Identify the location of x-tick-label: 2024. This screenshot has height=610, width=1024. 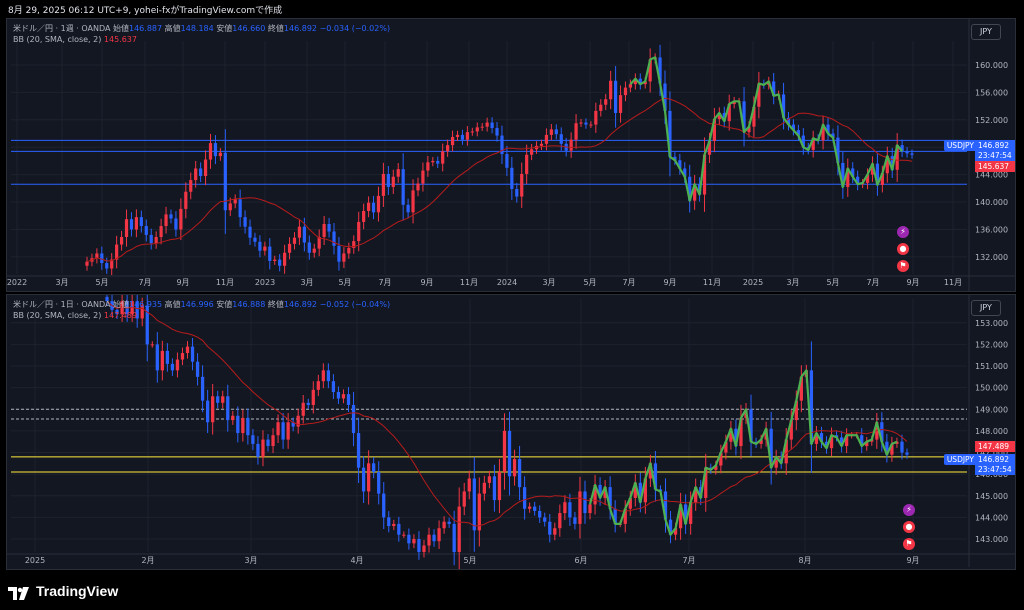
(507, 282).